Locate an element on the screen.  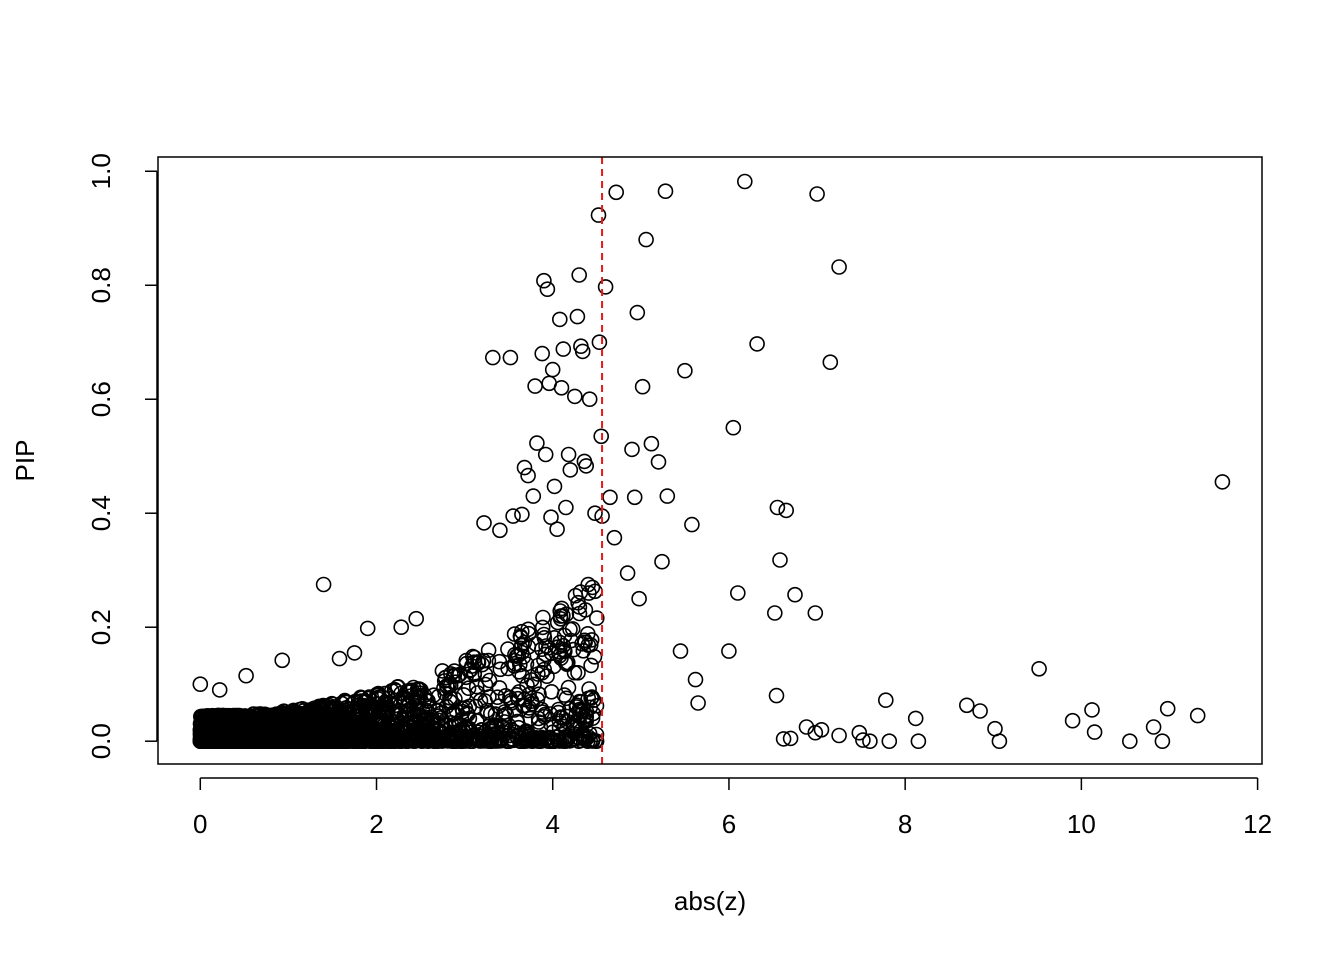
y-tick-label: 1.0 is located at coordinates (101, 171).